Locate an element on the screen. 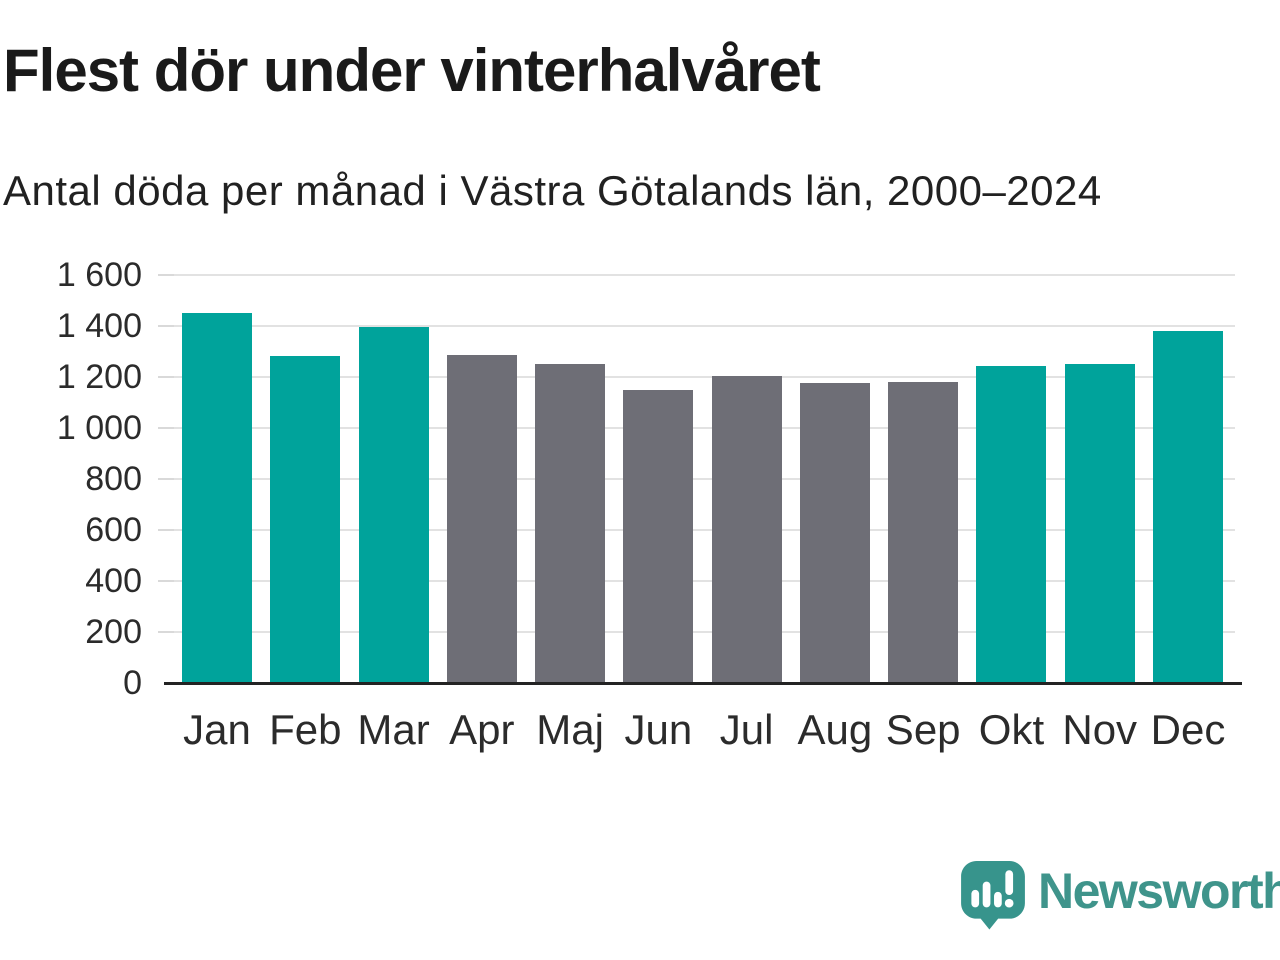  y-axis-label-200: 200 is located at coordinates (113, 632).